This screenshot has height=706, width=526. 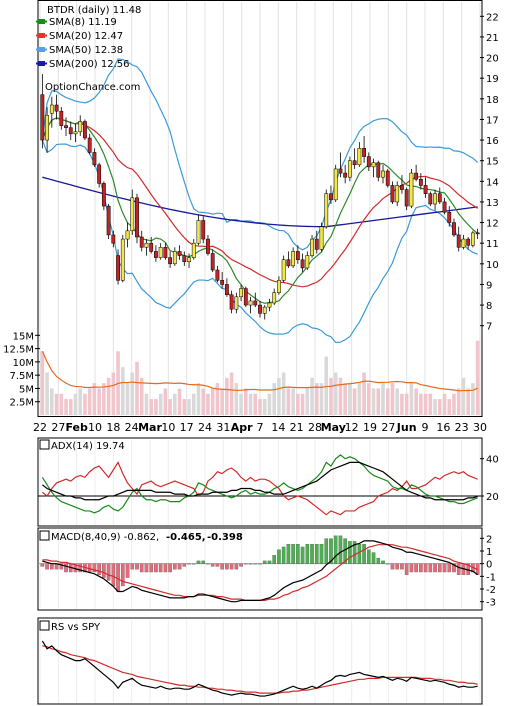 What do you see at coordinates (278, 427) in the screenshot?
I see `date-label: 14` at bounding box center [278, 427].